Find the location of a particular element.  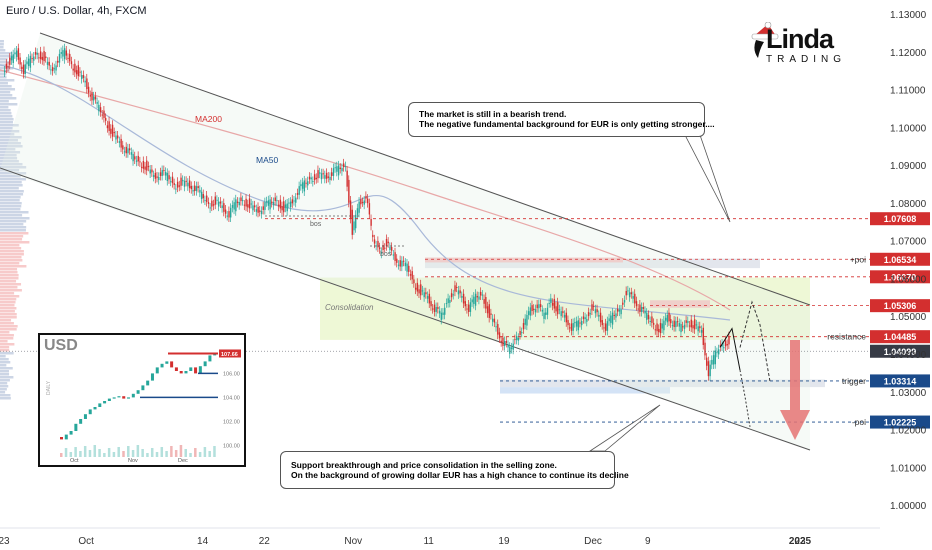

time-tick-label: 11 is located at coordinates (428, 541).